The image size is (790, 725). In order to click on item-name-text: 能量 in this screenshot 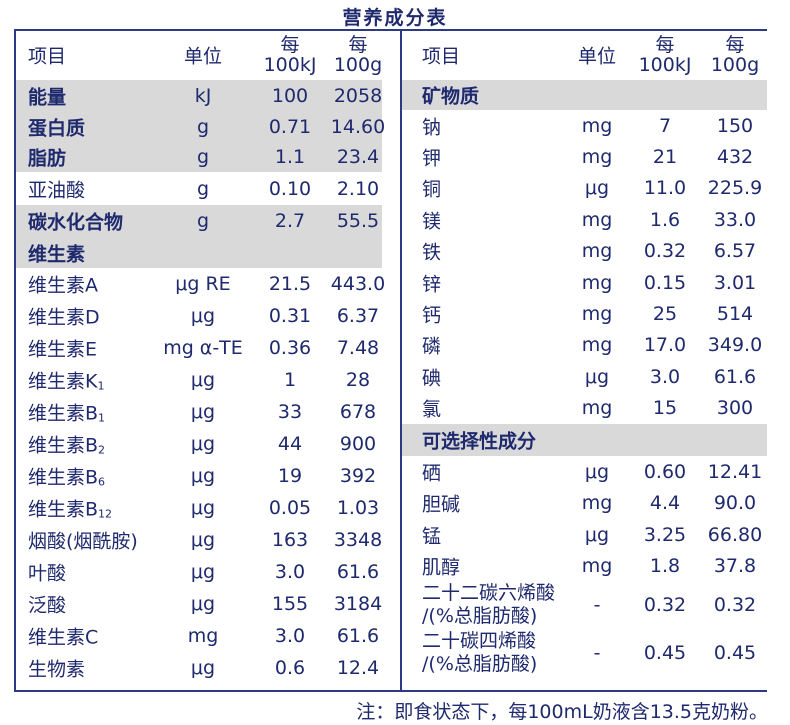, I will do `click(47, 97)`.